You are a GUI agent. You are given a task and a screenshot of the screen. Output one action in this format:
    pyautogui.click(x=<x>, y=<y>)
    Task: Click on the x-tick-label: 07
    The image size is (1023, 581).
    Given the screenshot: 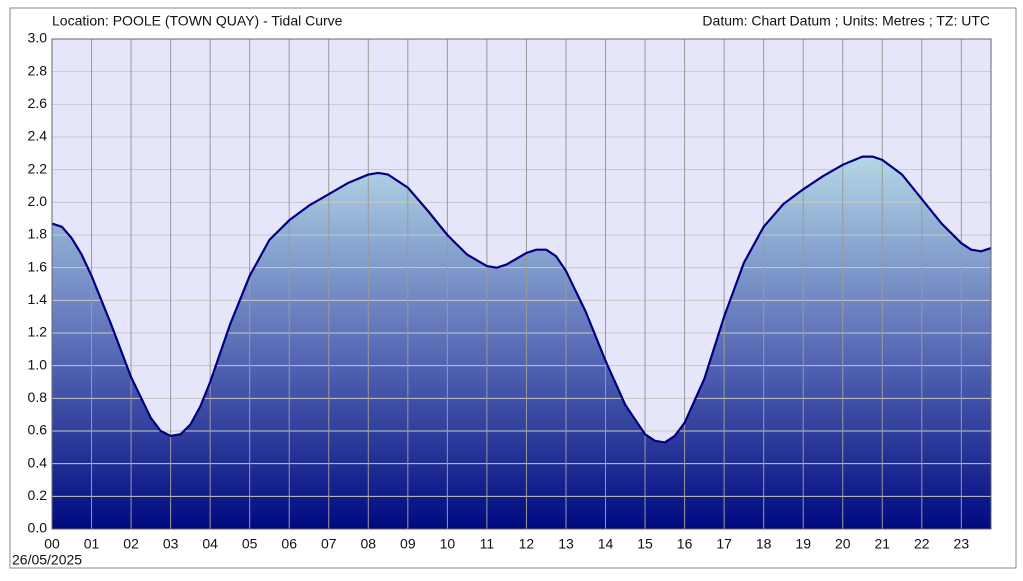 What is the action you would take?
    pyautogui.click(x=329, y=544)
    